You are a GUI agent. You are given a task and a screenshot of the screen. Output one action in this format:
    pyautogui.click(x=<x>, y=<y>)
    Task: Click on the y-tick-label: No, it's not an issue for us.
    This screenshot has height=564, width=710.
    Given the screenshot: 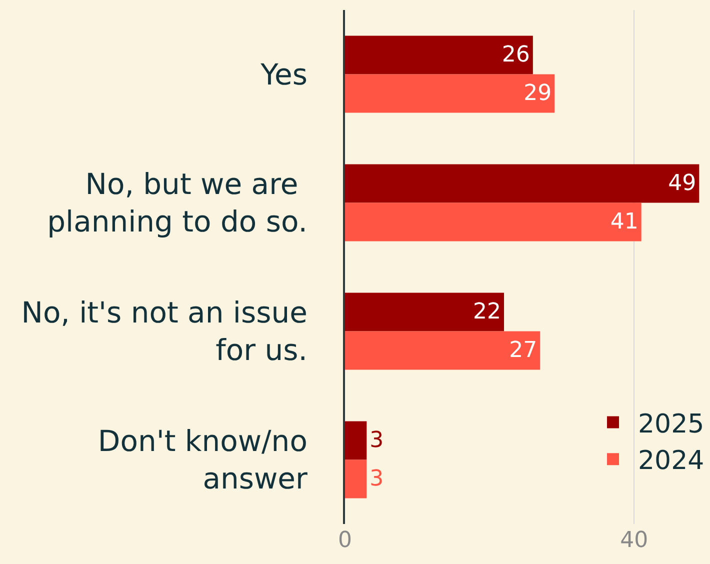 What is the action you would take?
    pyautogui.click(x=164, y=332)
    